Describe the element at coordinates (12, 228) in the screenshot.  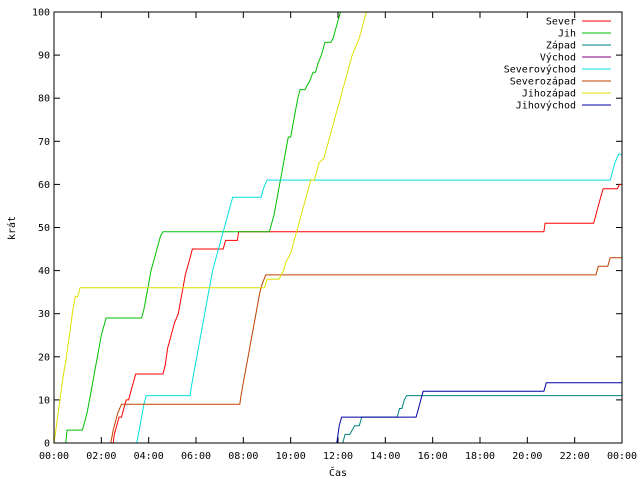
I see `y-axis-label: krát` at that location.